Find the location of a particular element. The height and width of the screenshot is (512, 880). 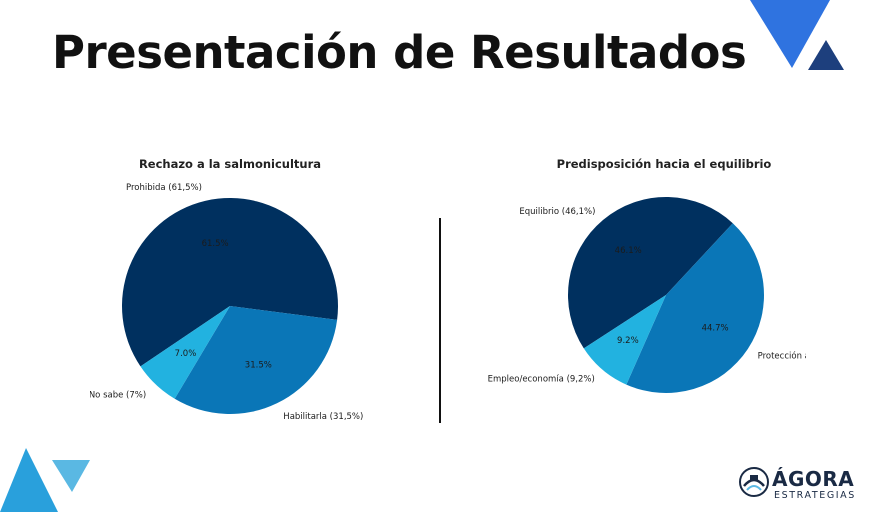

pie-slice-proteccion-ambiental is located at coordinates (695, 308).